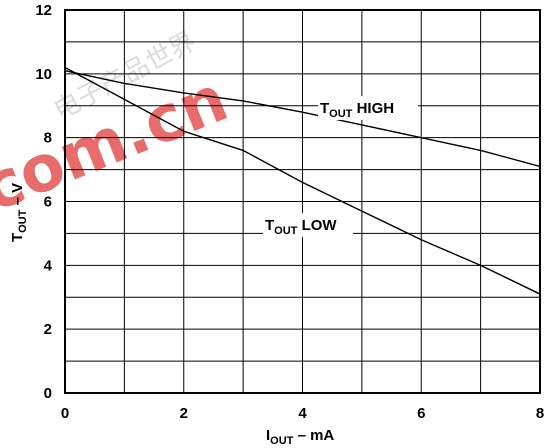 The image size is (560, 448). I want to click on y-tick-label: 6, so click(48, 202).